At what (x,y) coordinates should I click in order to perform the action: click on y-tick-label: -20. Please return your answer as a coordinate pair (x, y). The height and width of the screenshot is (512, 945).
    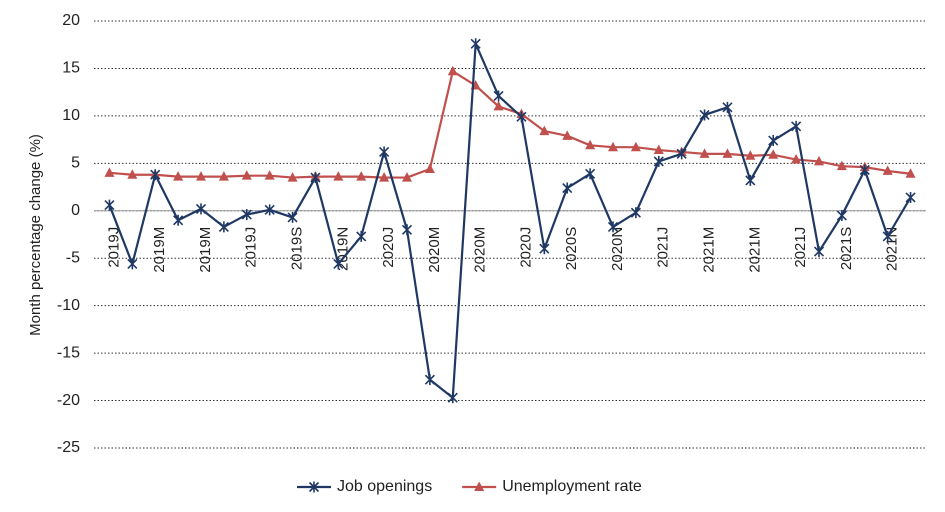
    Looking at the image, I should click on (68, 400).